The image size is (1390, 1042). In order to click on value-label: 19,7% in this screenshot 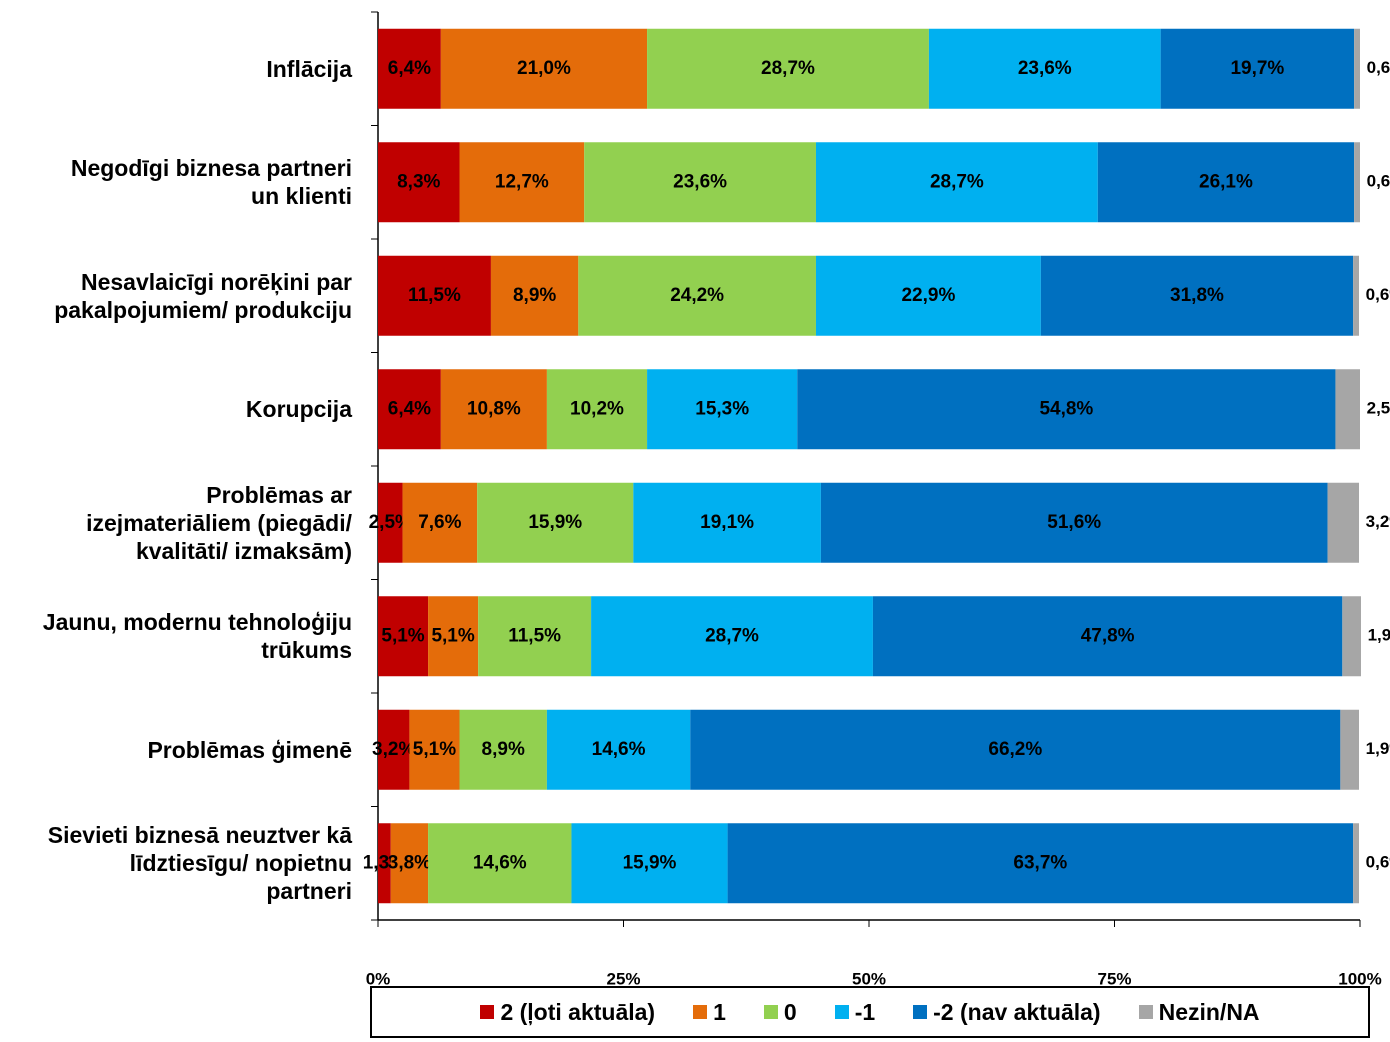, I will do `click(1257, 68)`.